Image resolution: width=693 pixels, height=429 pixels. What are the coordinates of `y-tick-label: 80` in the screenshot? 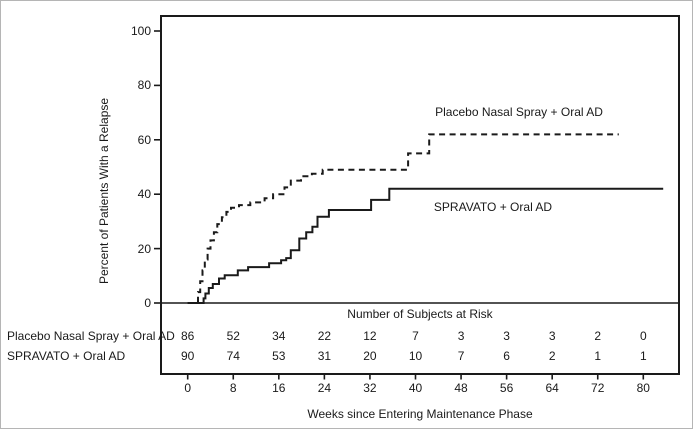 It's located at (144, 85).